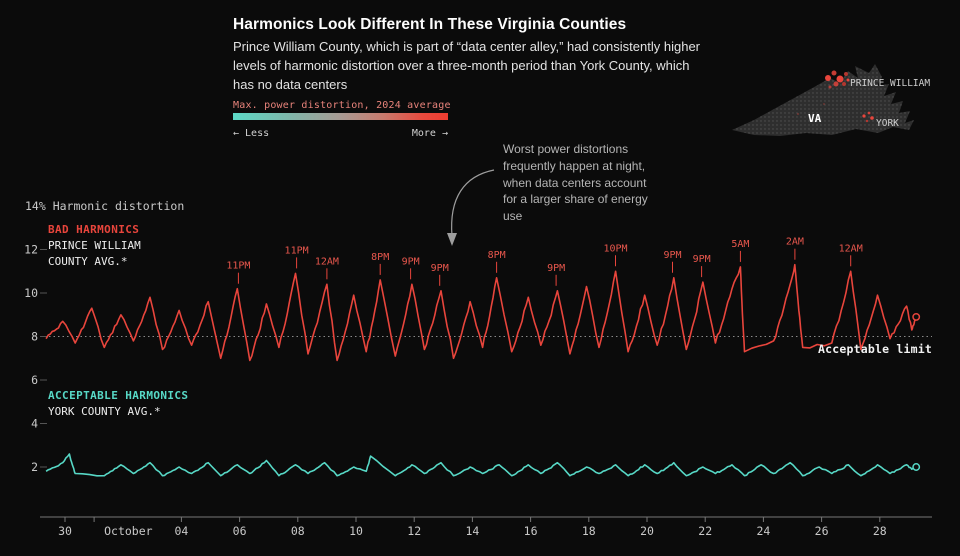  What do you see at coordinates (251, 133) in the screenshot?
I see `legend-less-label: ← Less` at bounding box center [251, 133].